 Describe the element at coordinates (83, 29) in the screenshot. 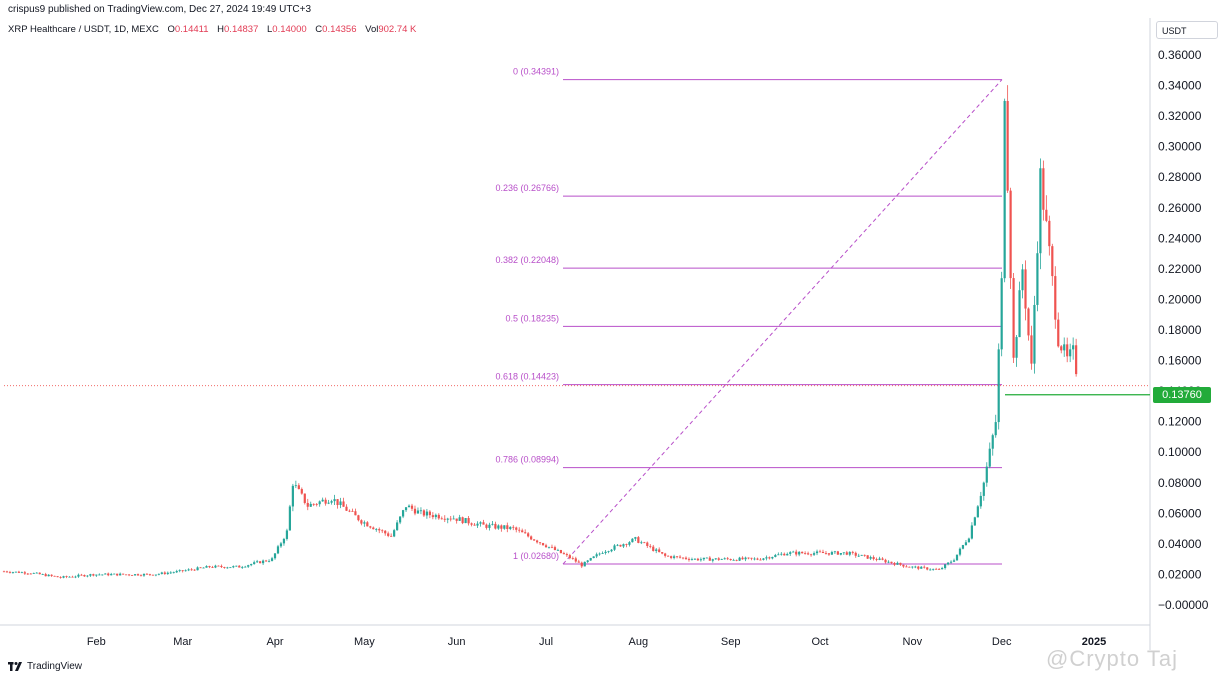

I see `symbol-label: XRP Healthcare / USDT, 1D, MEXC` at that location.